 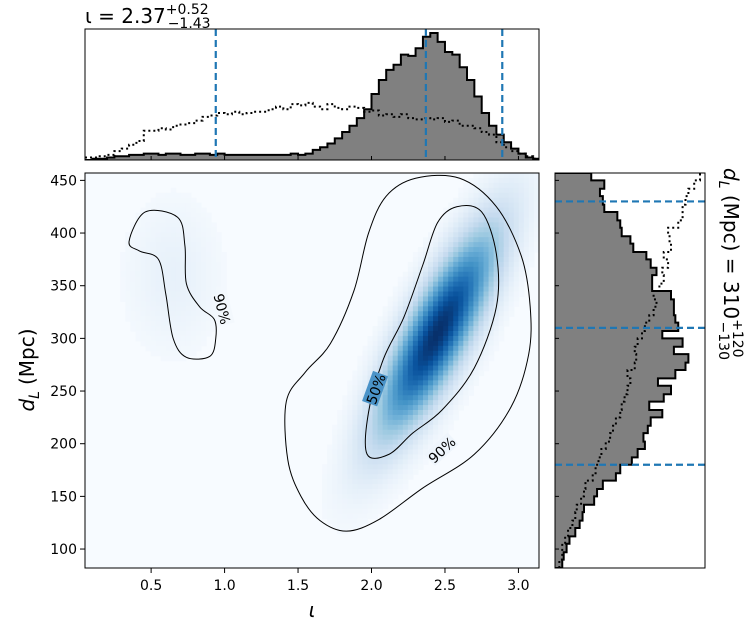 I want to click on x-tick-label: 2.5, so click(x=445, y=586).